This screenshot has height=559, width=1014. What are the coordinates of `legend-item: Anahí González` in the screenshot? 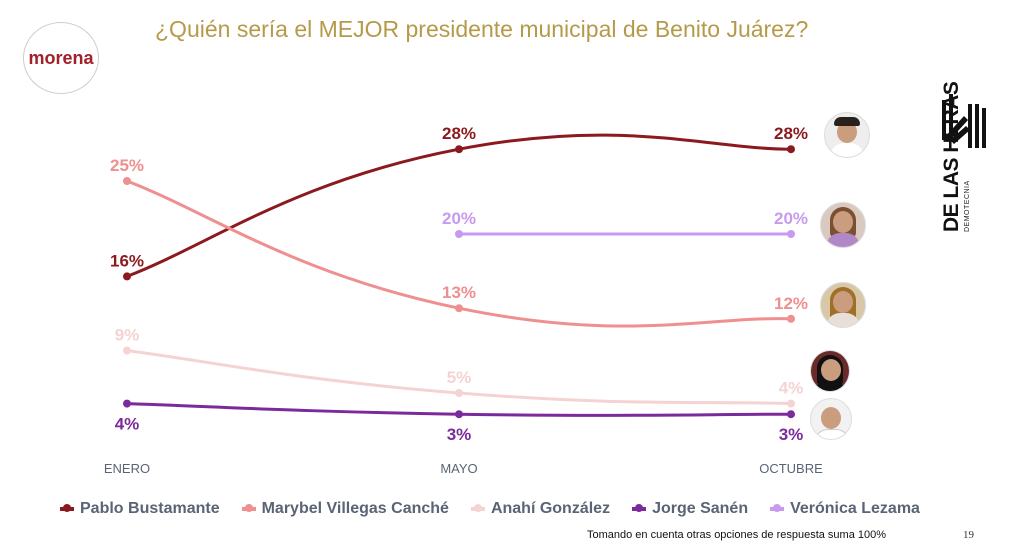 It's located at (540, 509).